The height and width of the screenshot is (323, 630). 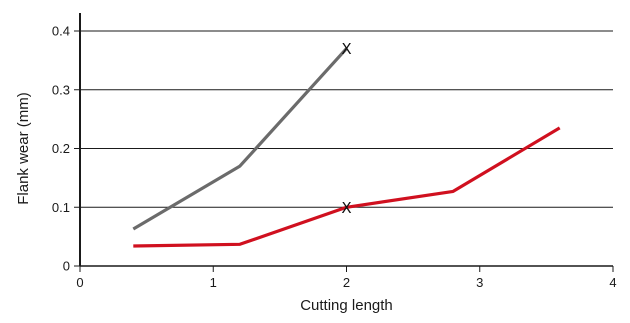 I want to click on series-markers: XX, so click(x=346, y=128).